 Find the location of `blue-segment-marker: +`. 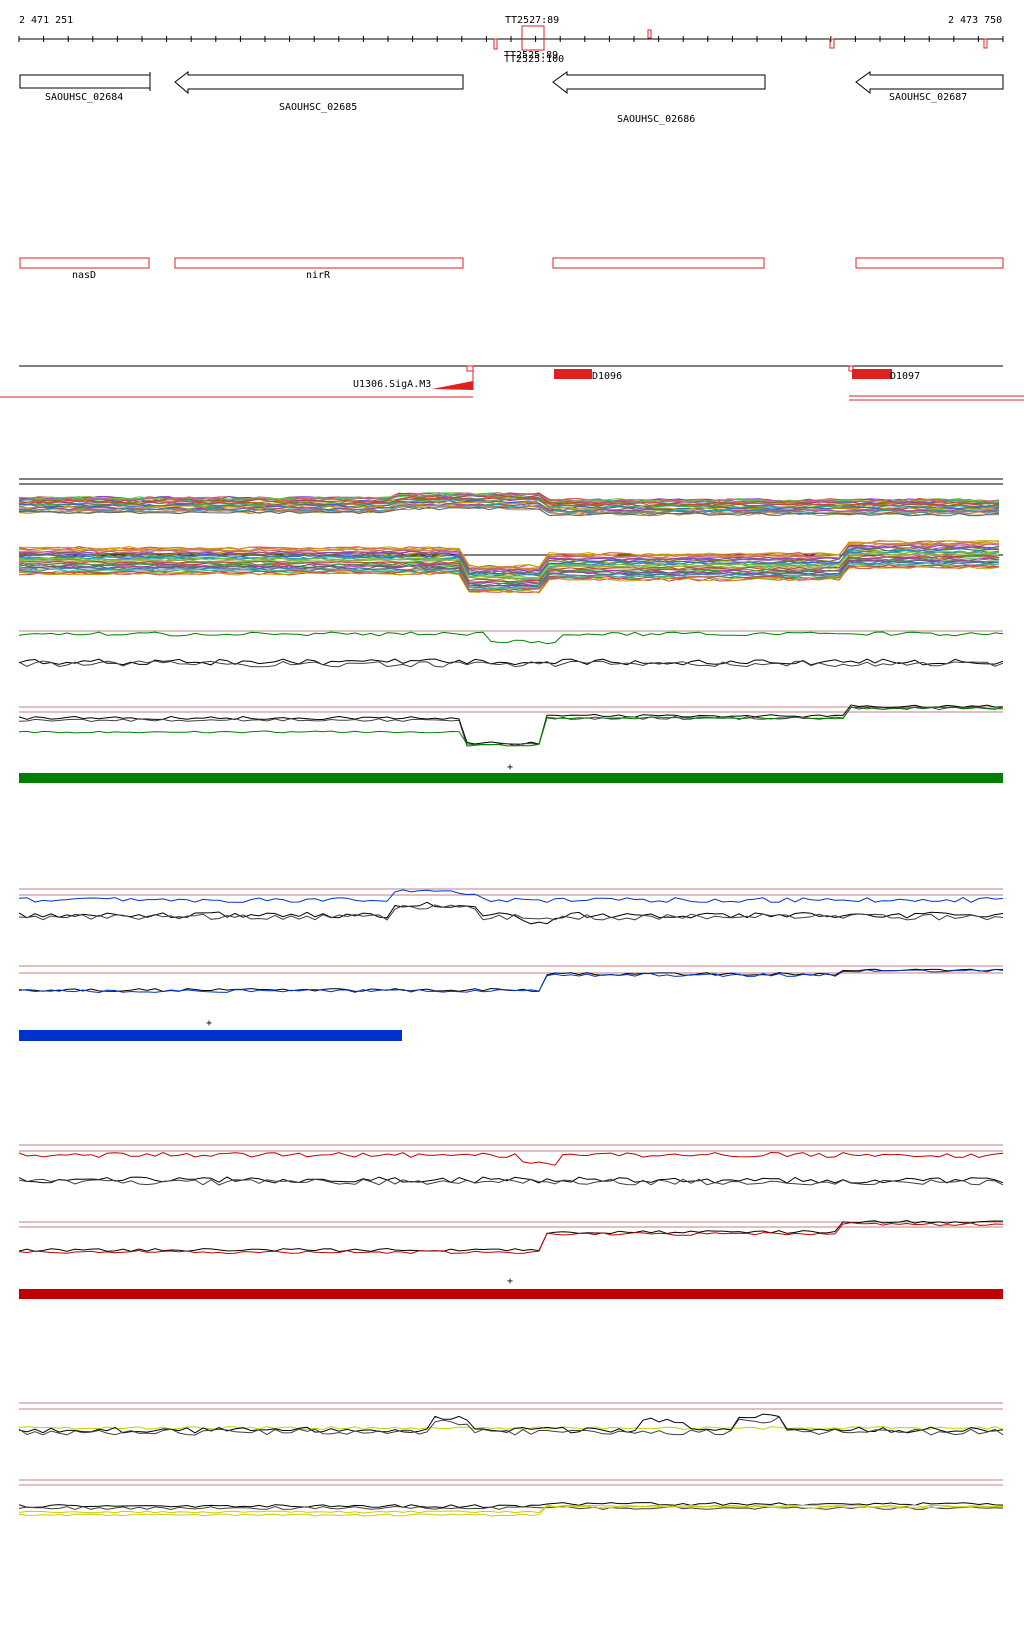

blue-segment-marker: + is located at coordinates (209, 1023).